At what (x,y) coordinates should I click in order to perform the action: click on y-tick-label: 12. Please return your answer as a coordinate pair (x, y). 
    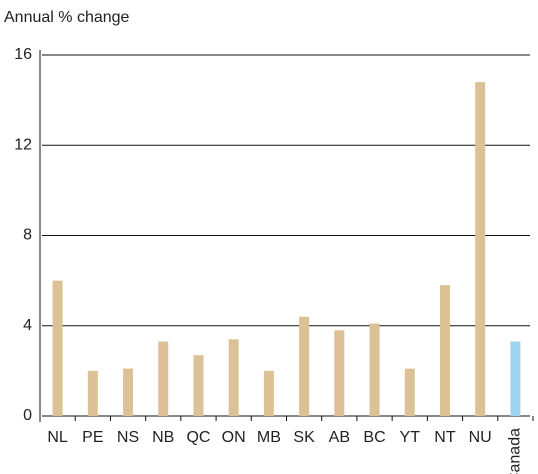
    Looking at the image, I should click on (23, 144).